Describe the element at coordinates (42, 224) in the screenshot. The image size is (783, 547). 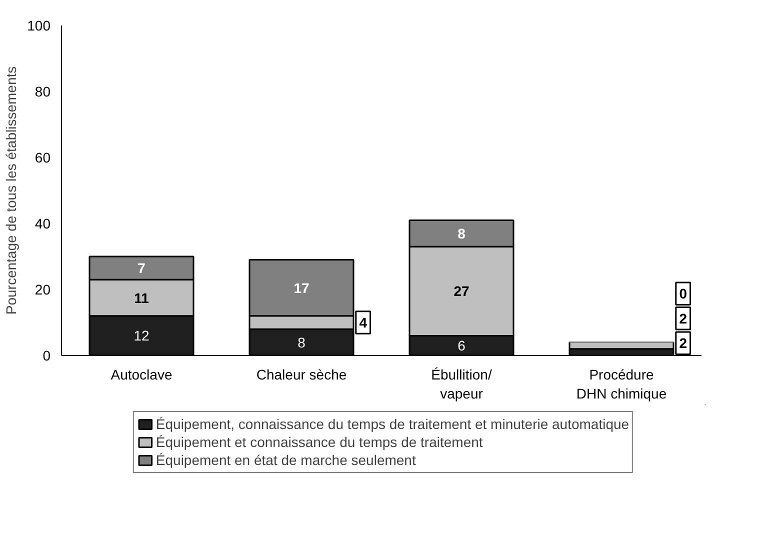
I see `y-tick-label: 40` at that location.